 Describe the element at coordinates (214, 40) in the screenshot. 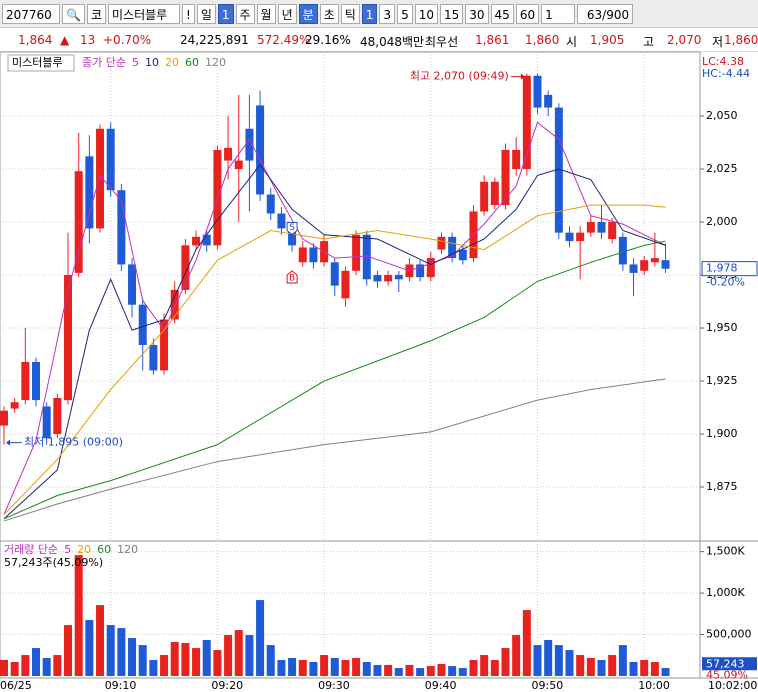

I see `volume: 24,225,891` at that location.